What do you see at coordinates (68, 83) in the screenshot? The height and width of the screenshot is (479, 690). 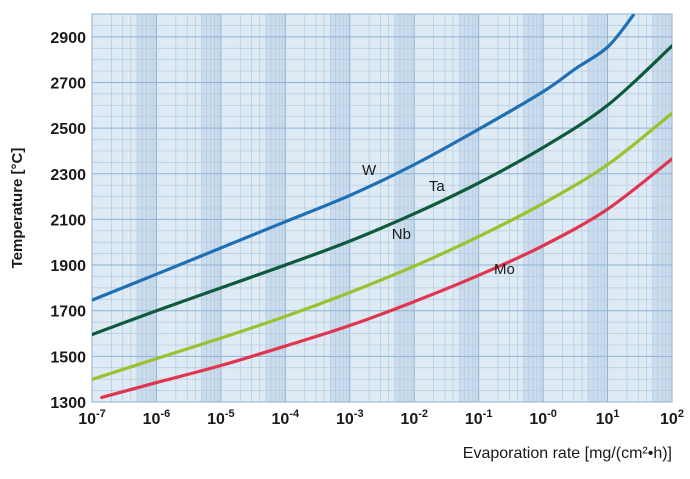 I see `y-tick-label: 2700` at bounding box center [68, 83].